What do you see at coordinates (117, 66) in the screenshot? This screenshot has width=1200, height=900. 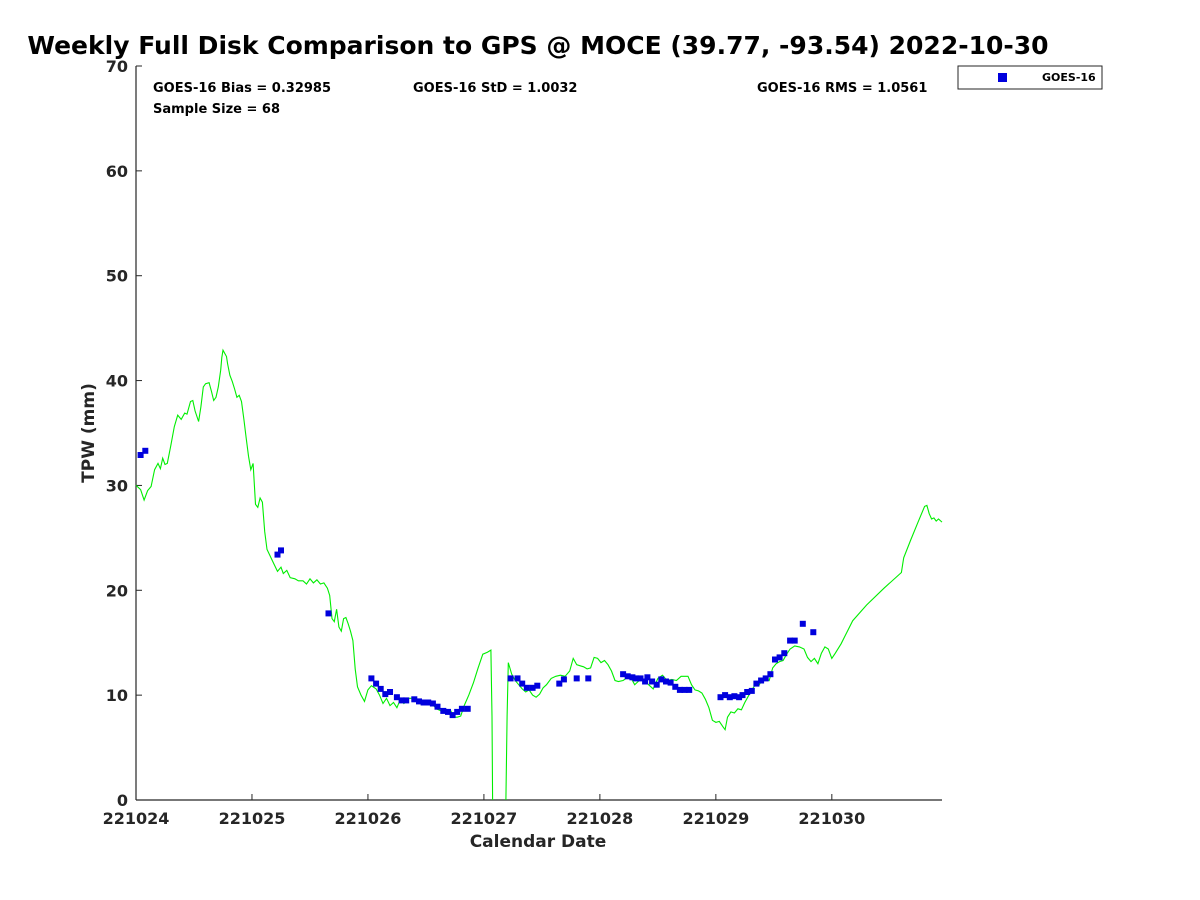 I see `y-tick-label: 70` at bounding box center [117, 66].